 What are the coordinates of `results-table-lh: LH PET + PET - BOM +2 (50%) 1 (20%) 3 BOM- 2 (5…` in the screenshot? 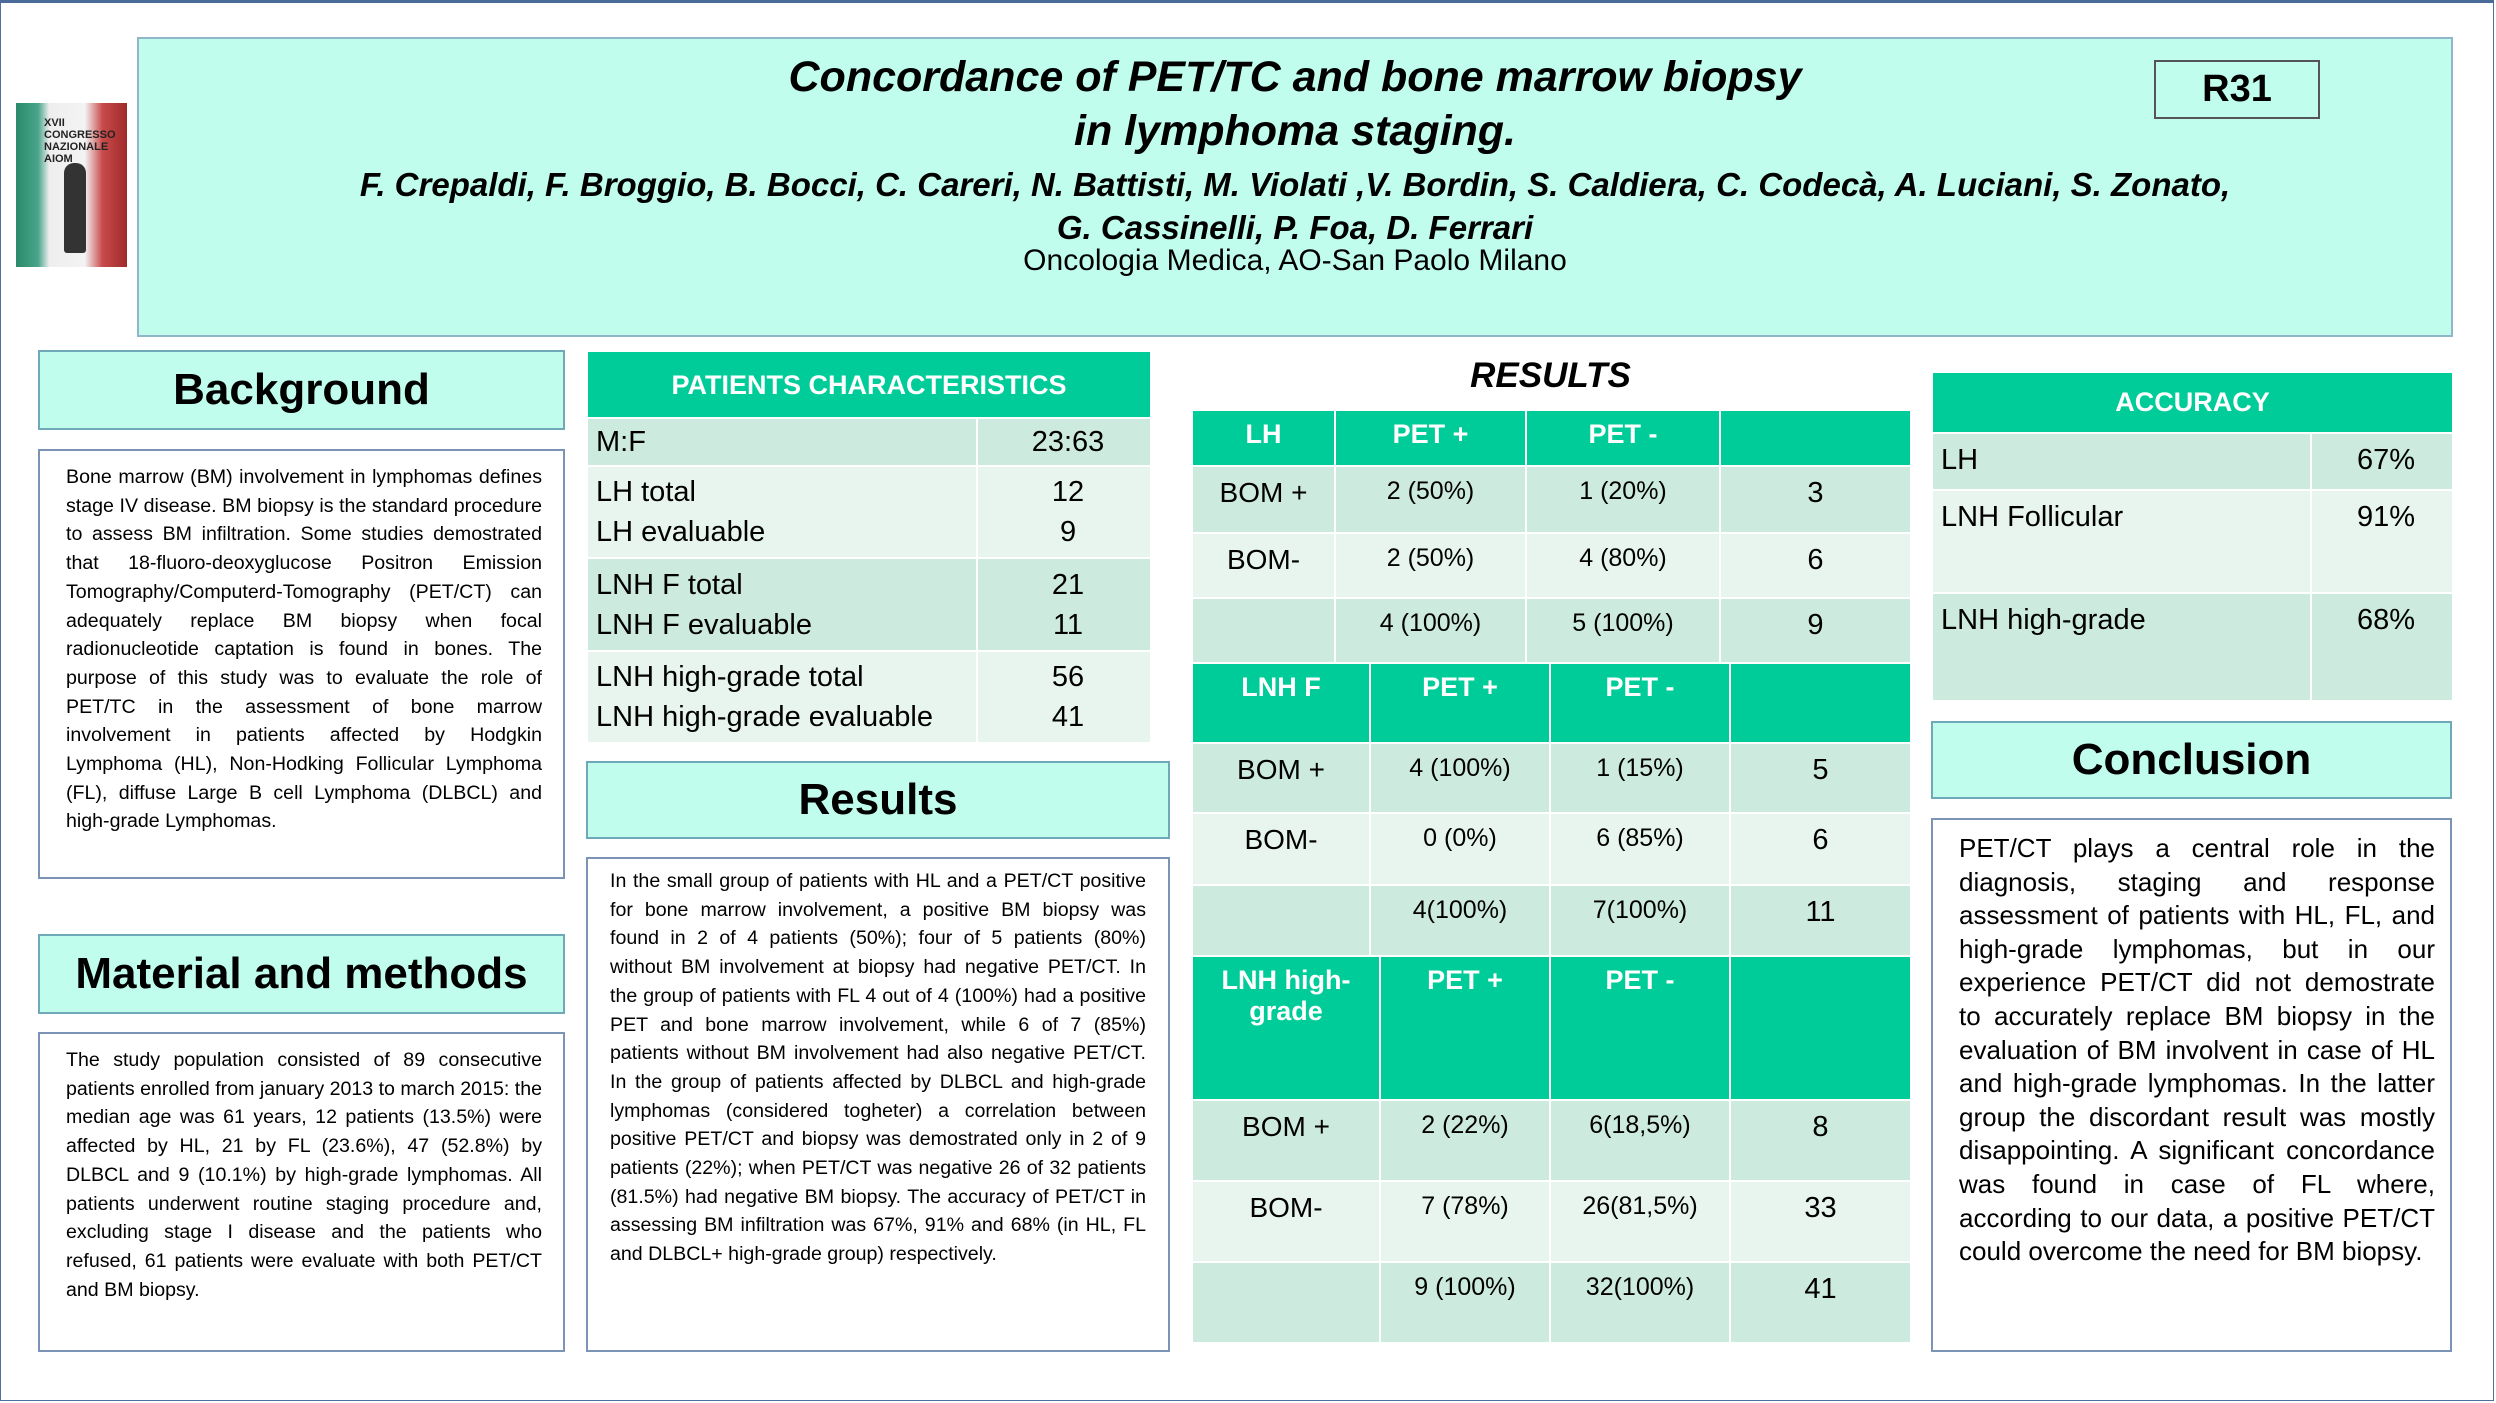 It's located at (1551, 536).